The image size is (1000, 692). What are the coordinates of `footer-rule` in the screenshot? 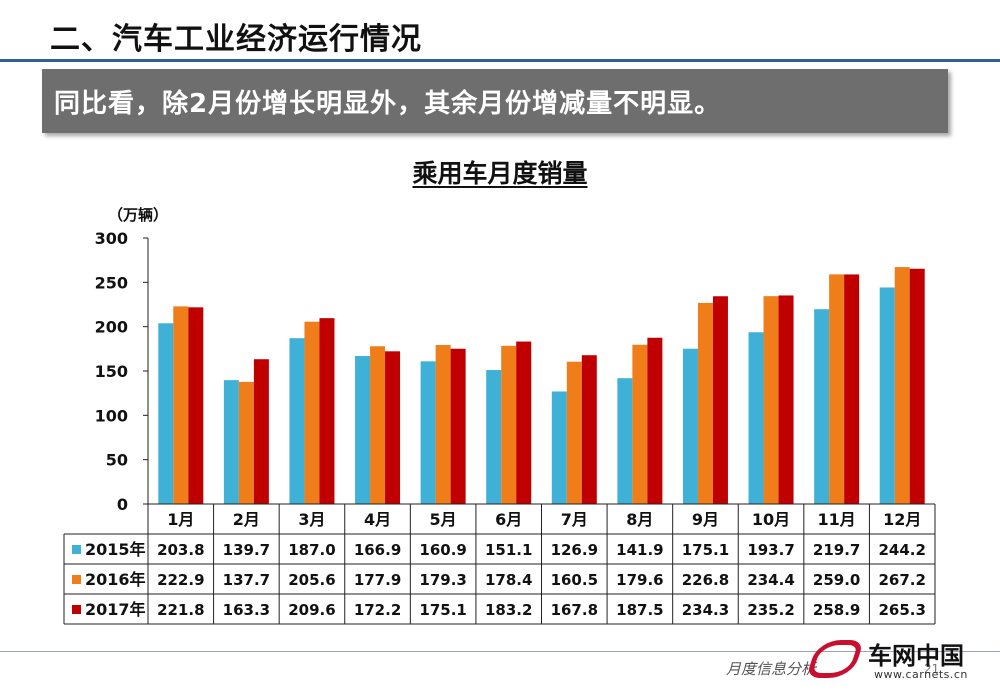 It's located at (500, 651).